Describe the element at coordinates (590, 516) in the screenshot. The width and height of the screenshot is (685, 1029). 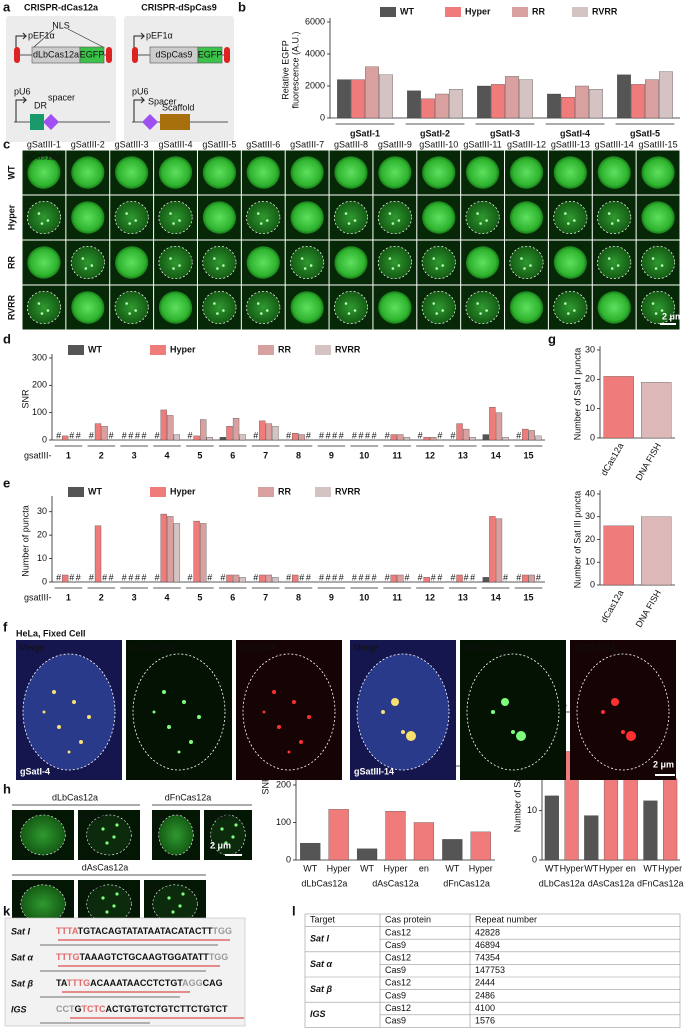
I see `y-tick-label: 30` at that location.